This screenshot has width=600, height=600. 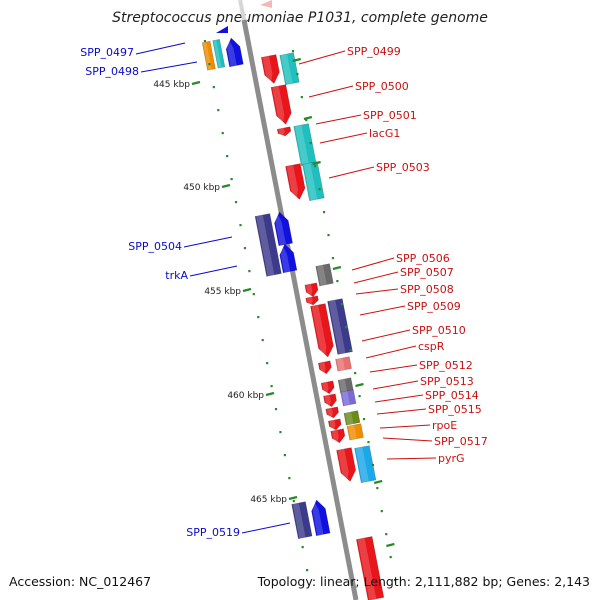 I want to click on label-spp0499: SPP_0499, so click(x=374, y=51).